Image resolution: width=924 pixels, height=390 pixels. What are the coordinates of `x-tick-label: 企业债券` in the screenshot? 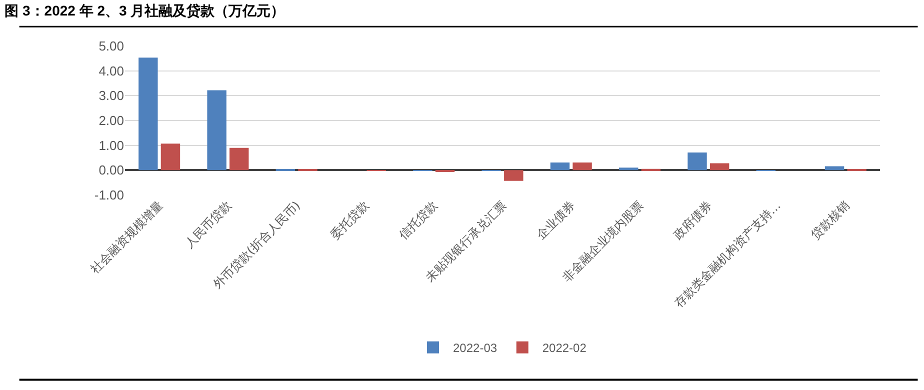 It's located at (556, 220).